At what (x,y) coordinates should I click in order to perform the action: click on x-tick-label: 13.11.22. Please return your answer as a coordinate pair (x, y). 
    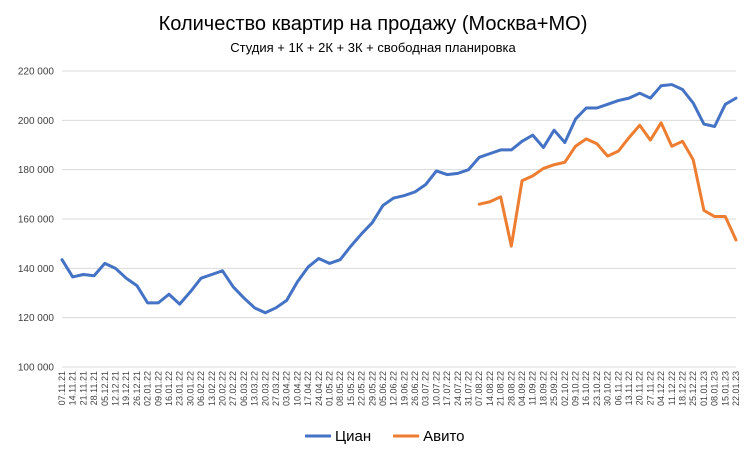
    Looking at the image, I should click on (629, 388).